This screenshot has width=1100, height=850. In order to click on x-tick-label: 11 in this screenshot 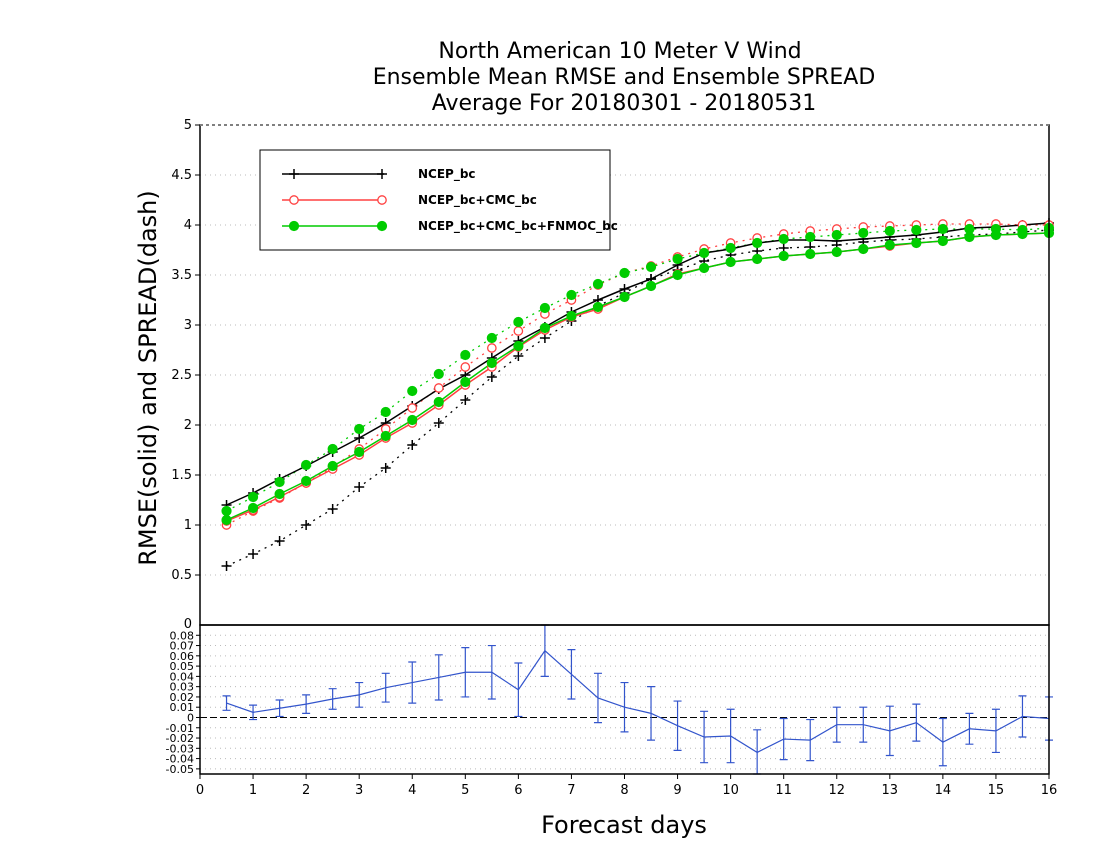, I will do `click(783, 790)`.